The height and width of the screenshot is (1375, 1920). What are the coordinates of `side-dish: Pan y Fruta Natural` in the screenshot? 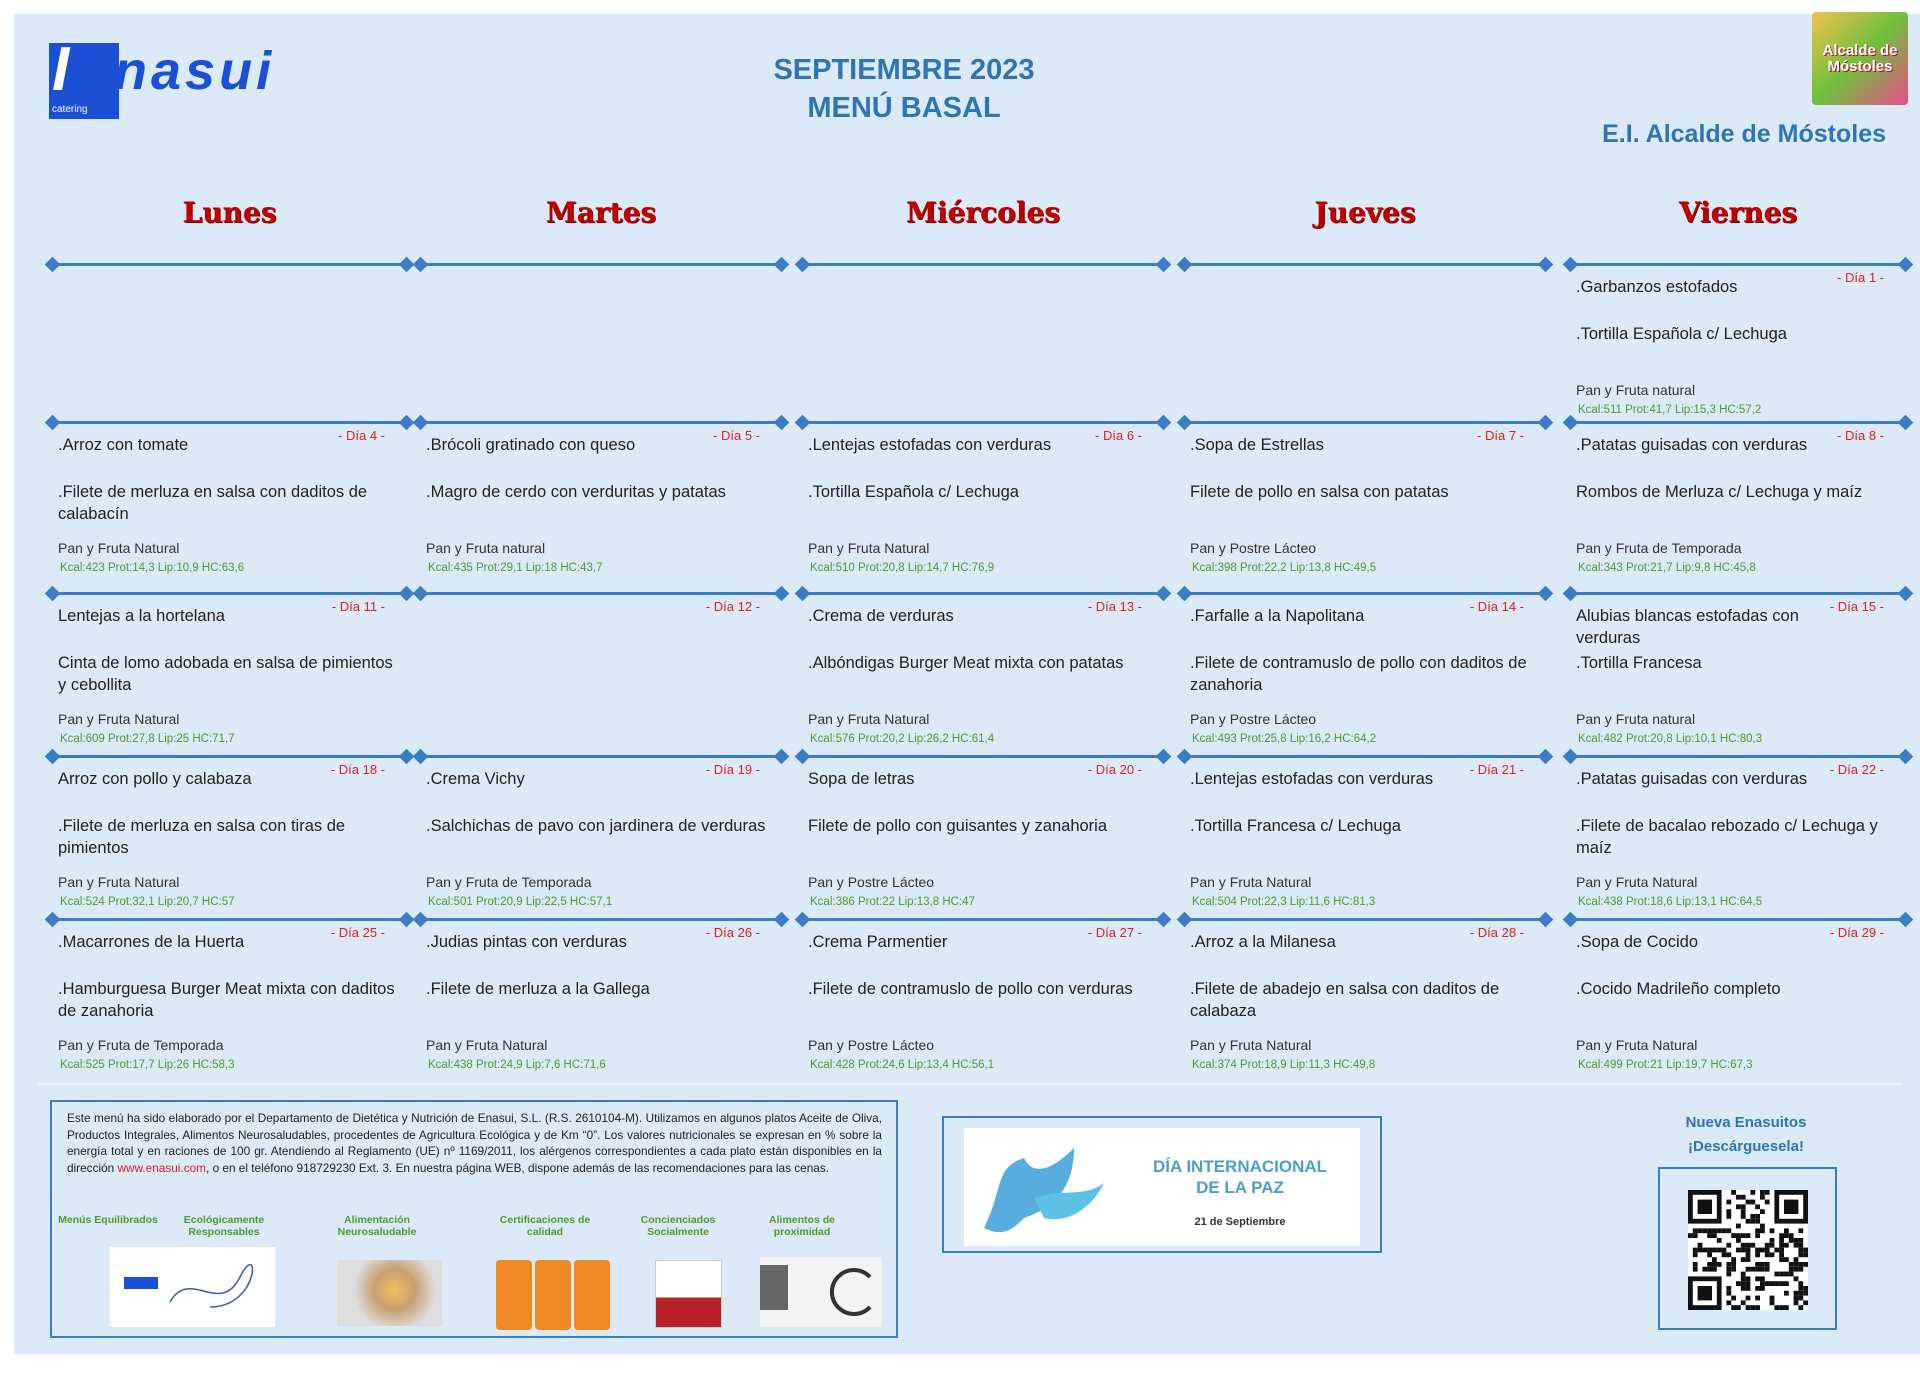 It's located at (119, 548).